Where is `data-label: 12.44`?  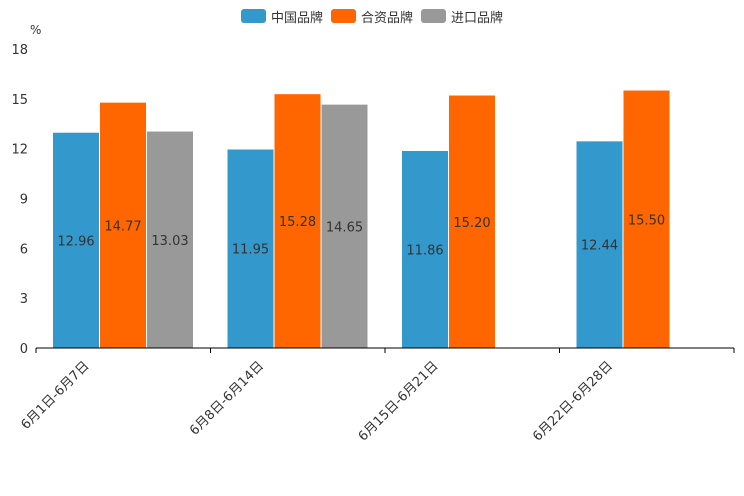
data-label: 12.44 is located at coordinates (599, 246).